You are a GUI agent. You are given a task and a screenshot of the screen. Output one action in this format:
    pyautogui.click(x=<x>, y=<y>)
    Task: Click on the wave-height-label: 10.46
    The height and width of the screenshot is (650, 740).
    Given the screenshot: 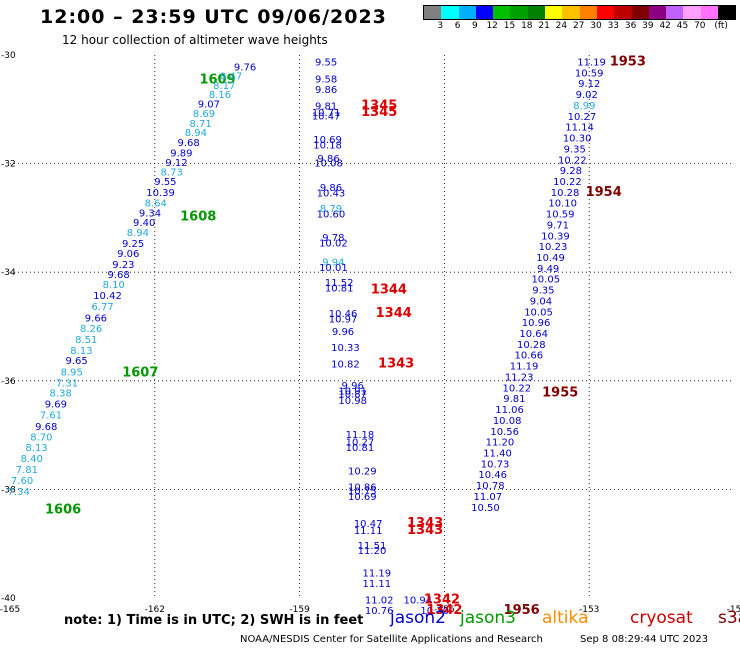 What is the action you would take?
    pyautogui.click(x=343, y=314)
    